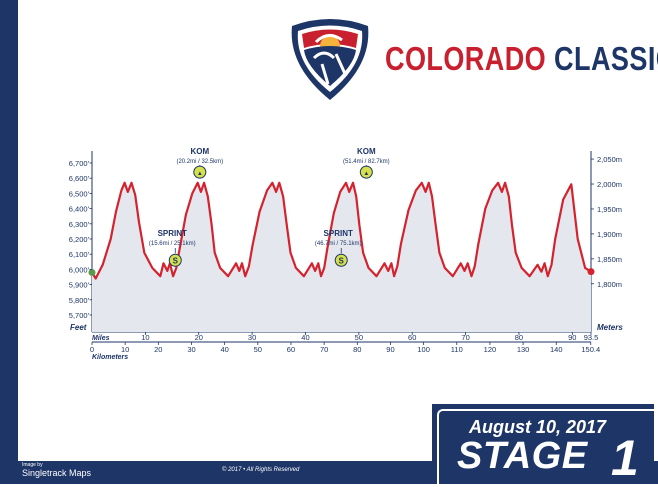  Describe the element at coordinates (79, 224) in the screenshot. I see `feet-tick-label: 6,300'` at that location.